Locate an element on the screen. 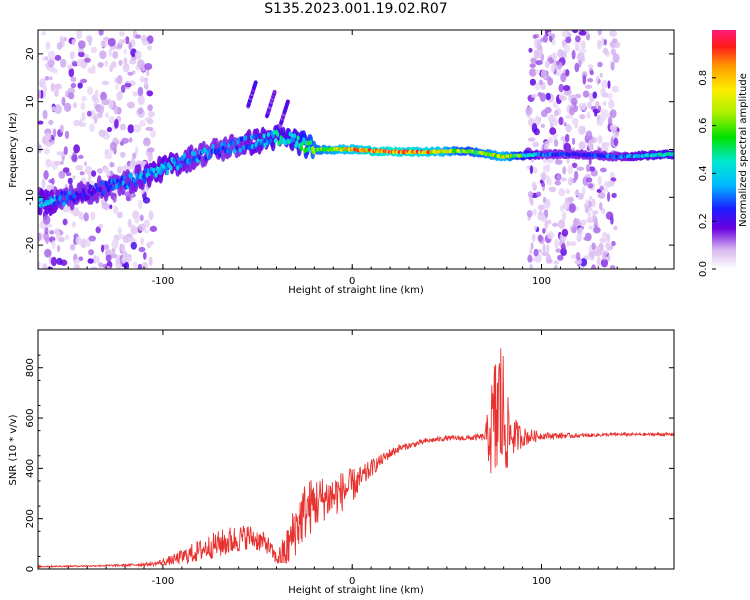  colorbar-tick-label: 0.8 is located at coordinates (703, 78).